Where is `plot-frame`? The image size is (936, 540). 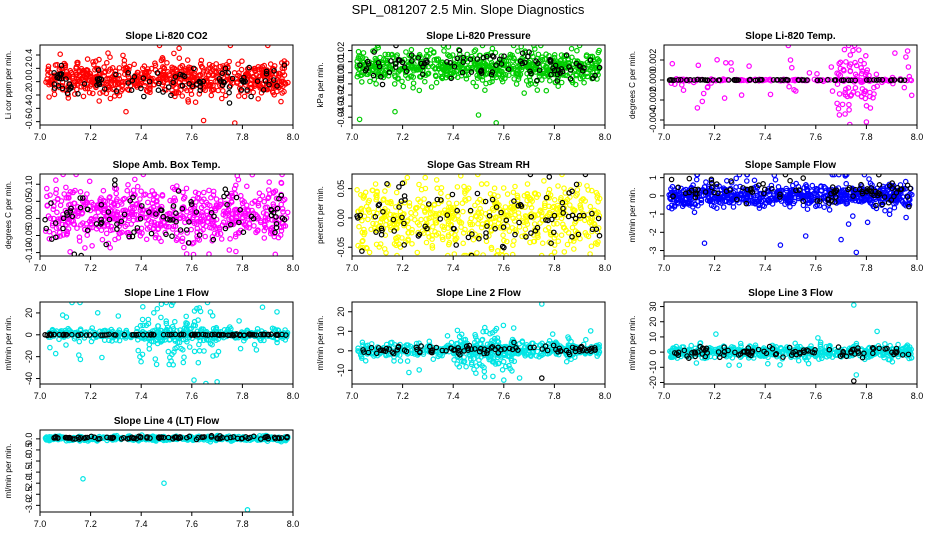 plot-frame is located at coordinates (790, 85).